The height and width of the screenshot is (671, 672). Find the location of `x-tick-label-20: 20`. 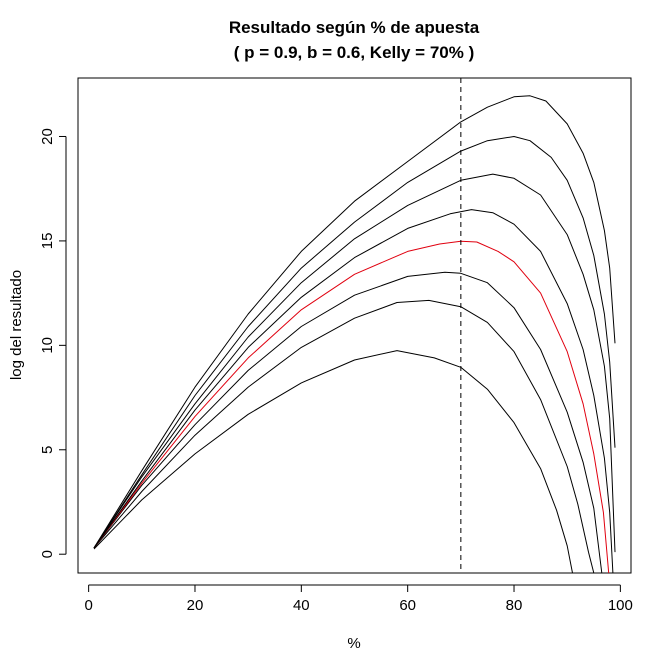

x-tick-label-20: 20 is located at coordinates (195, 605).